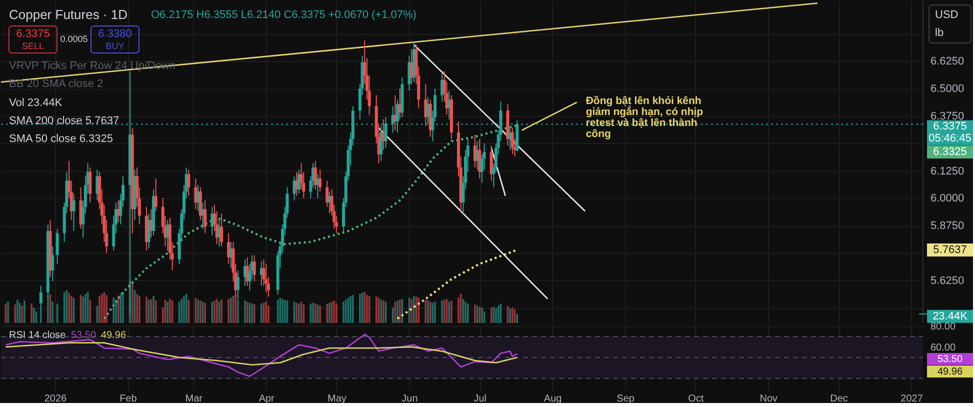 The height and width of the screenshot is (407, 975). Describe the element at coordinates (36, 103) in the screenshot. I see `annotation: Vol 23.44K` at that location.